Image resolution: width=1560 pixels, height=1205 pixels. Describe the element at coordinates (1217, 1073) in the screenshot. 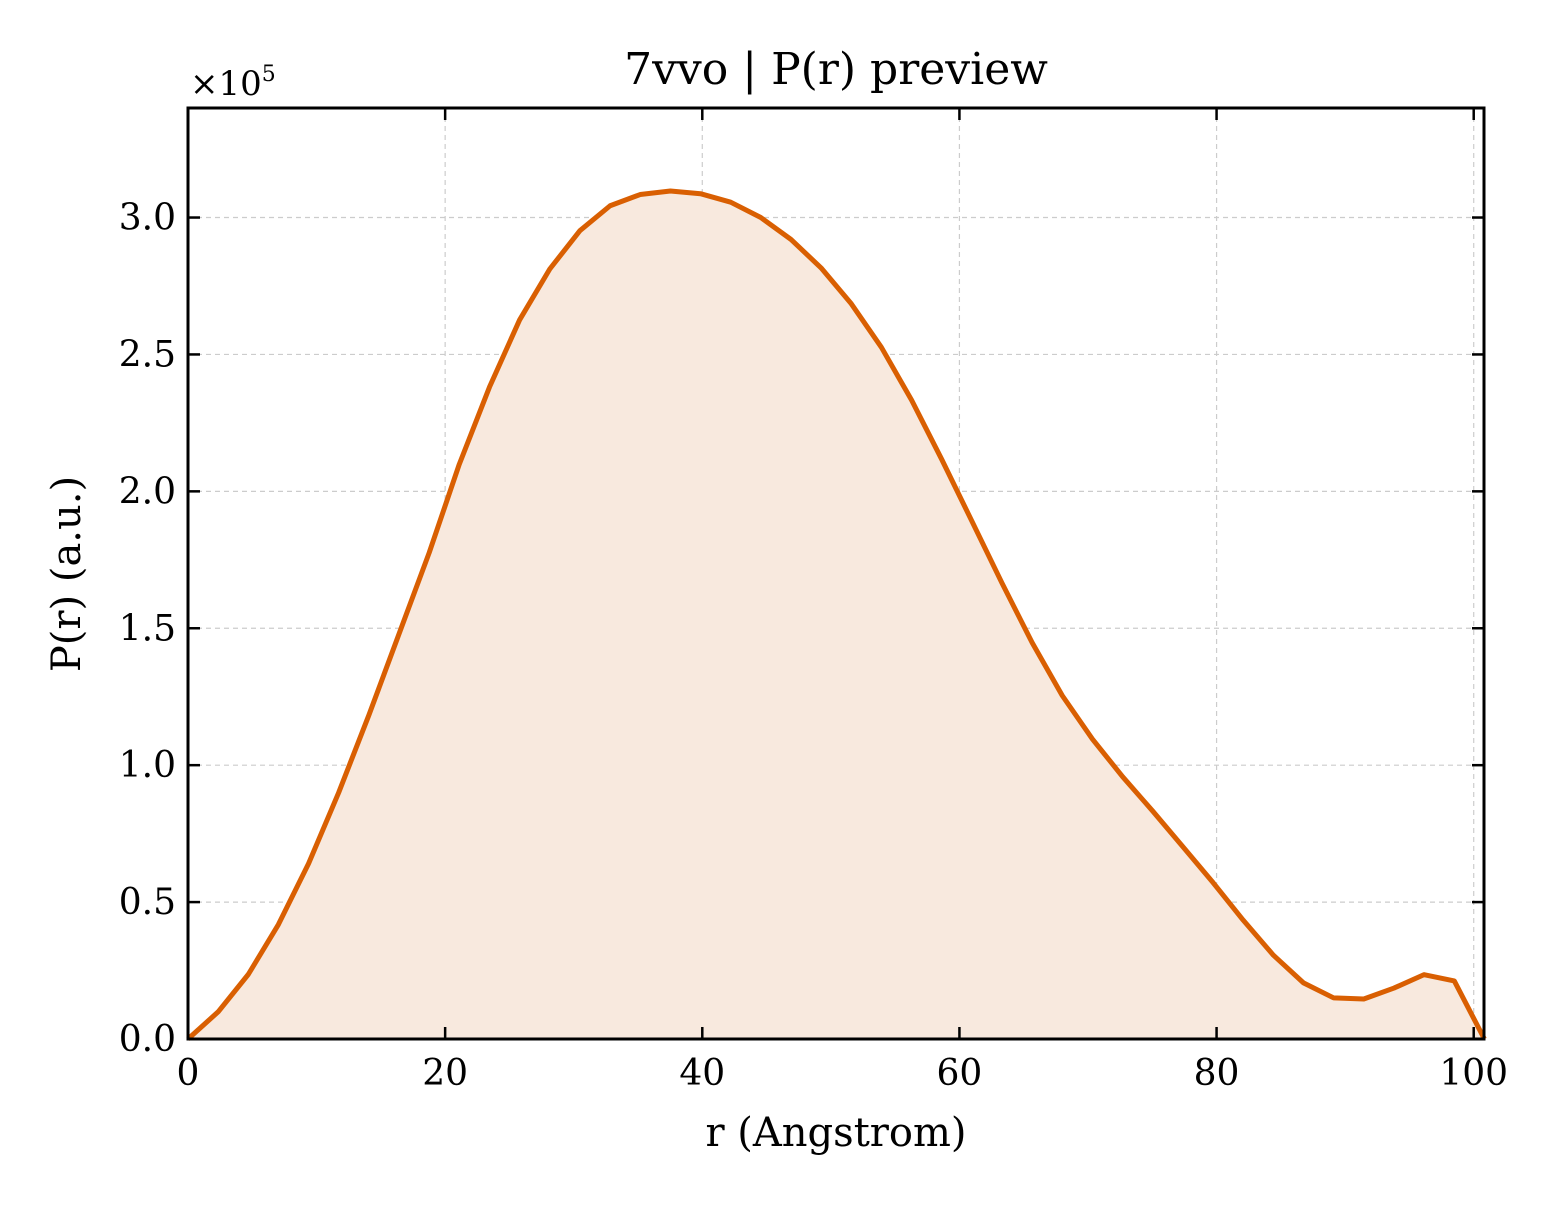

I see `x-tick-label: 80` at that location.